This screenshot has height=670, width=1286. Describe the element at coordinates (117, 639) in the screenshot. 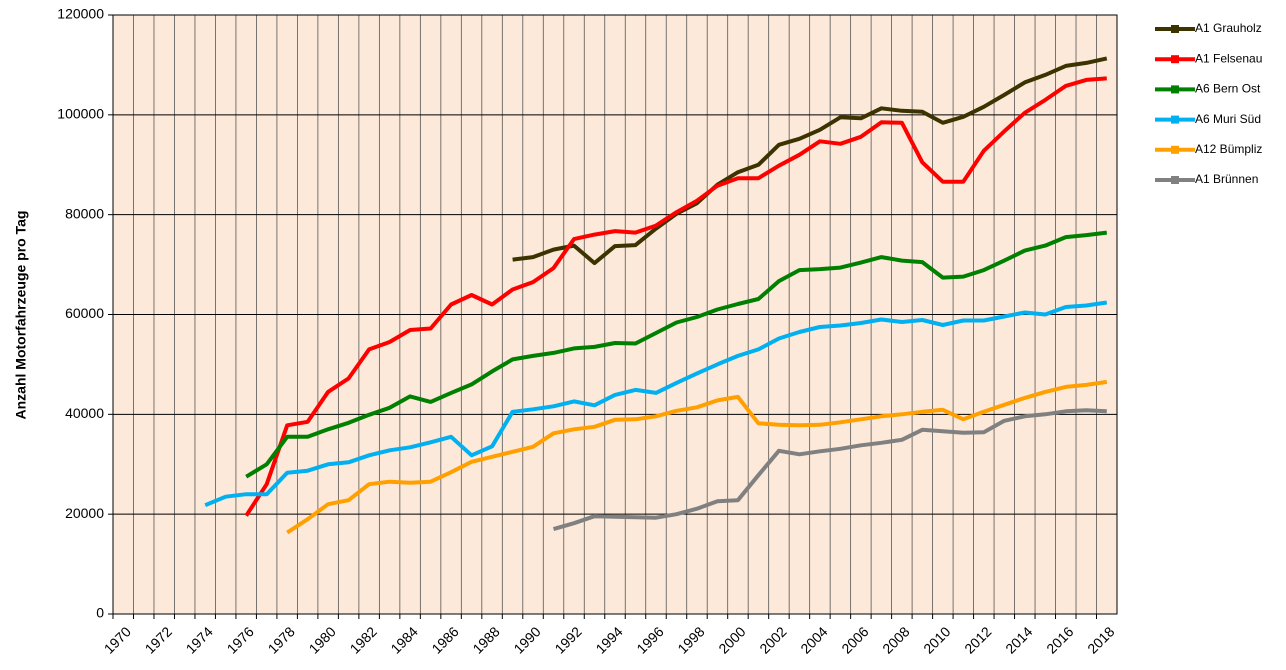

I see `x-tick-label: 1970` at that location.